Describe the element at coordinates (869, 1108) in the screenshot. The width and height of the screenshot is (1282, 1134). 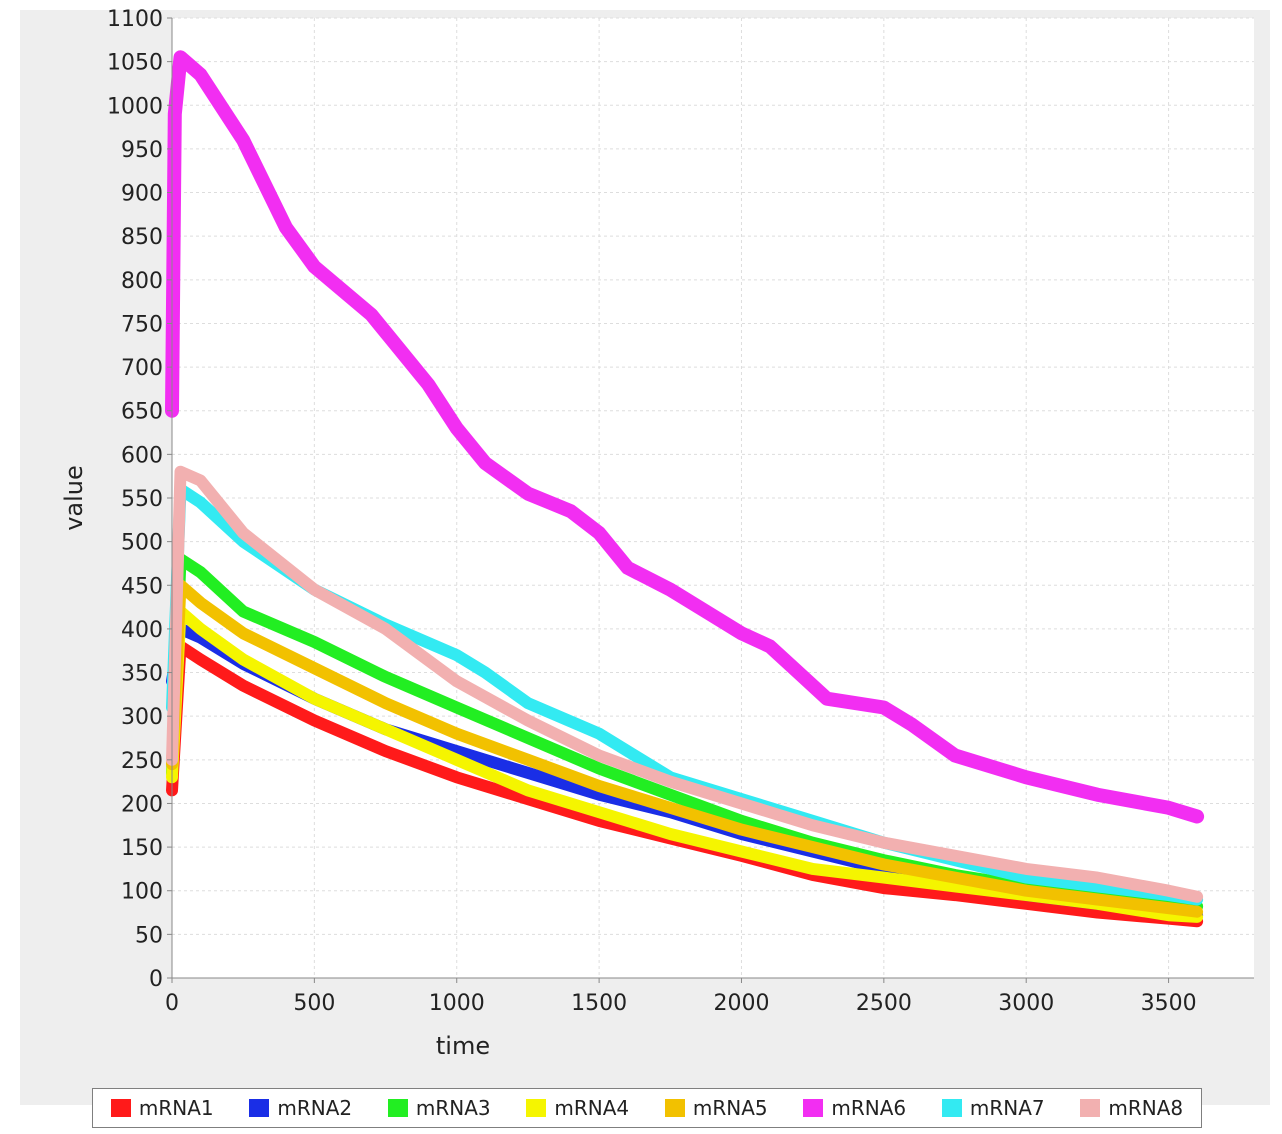
I see `legend-label: mRNA6` at that location.